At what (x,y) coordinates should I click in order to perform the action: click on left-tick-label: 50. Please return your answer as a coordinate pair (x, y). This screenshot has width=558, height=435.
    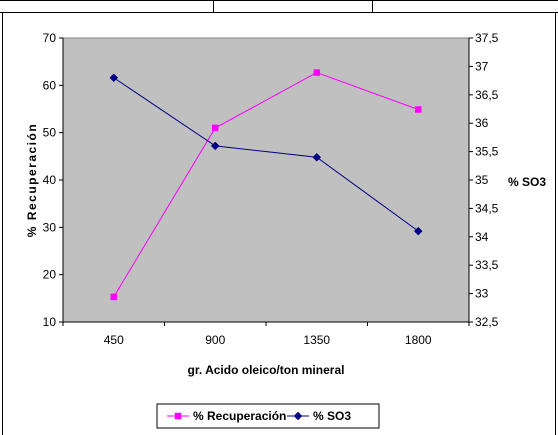
    Looking at the image, I should click on (50, 133).